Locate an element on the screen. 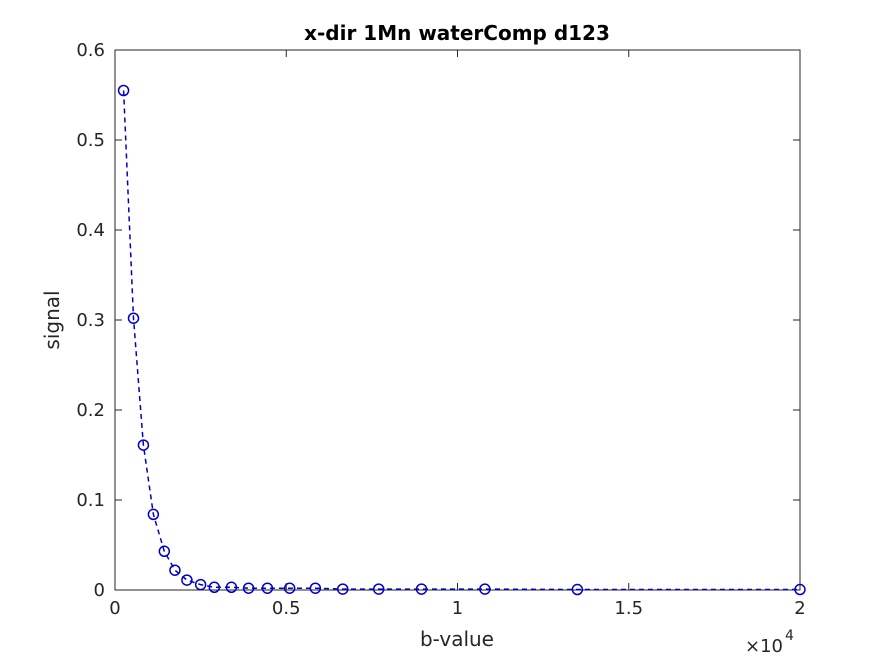  x-tick-label: 0.5 is located at coordinates (286, 608).